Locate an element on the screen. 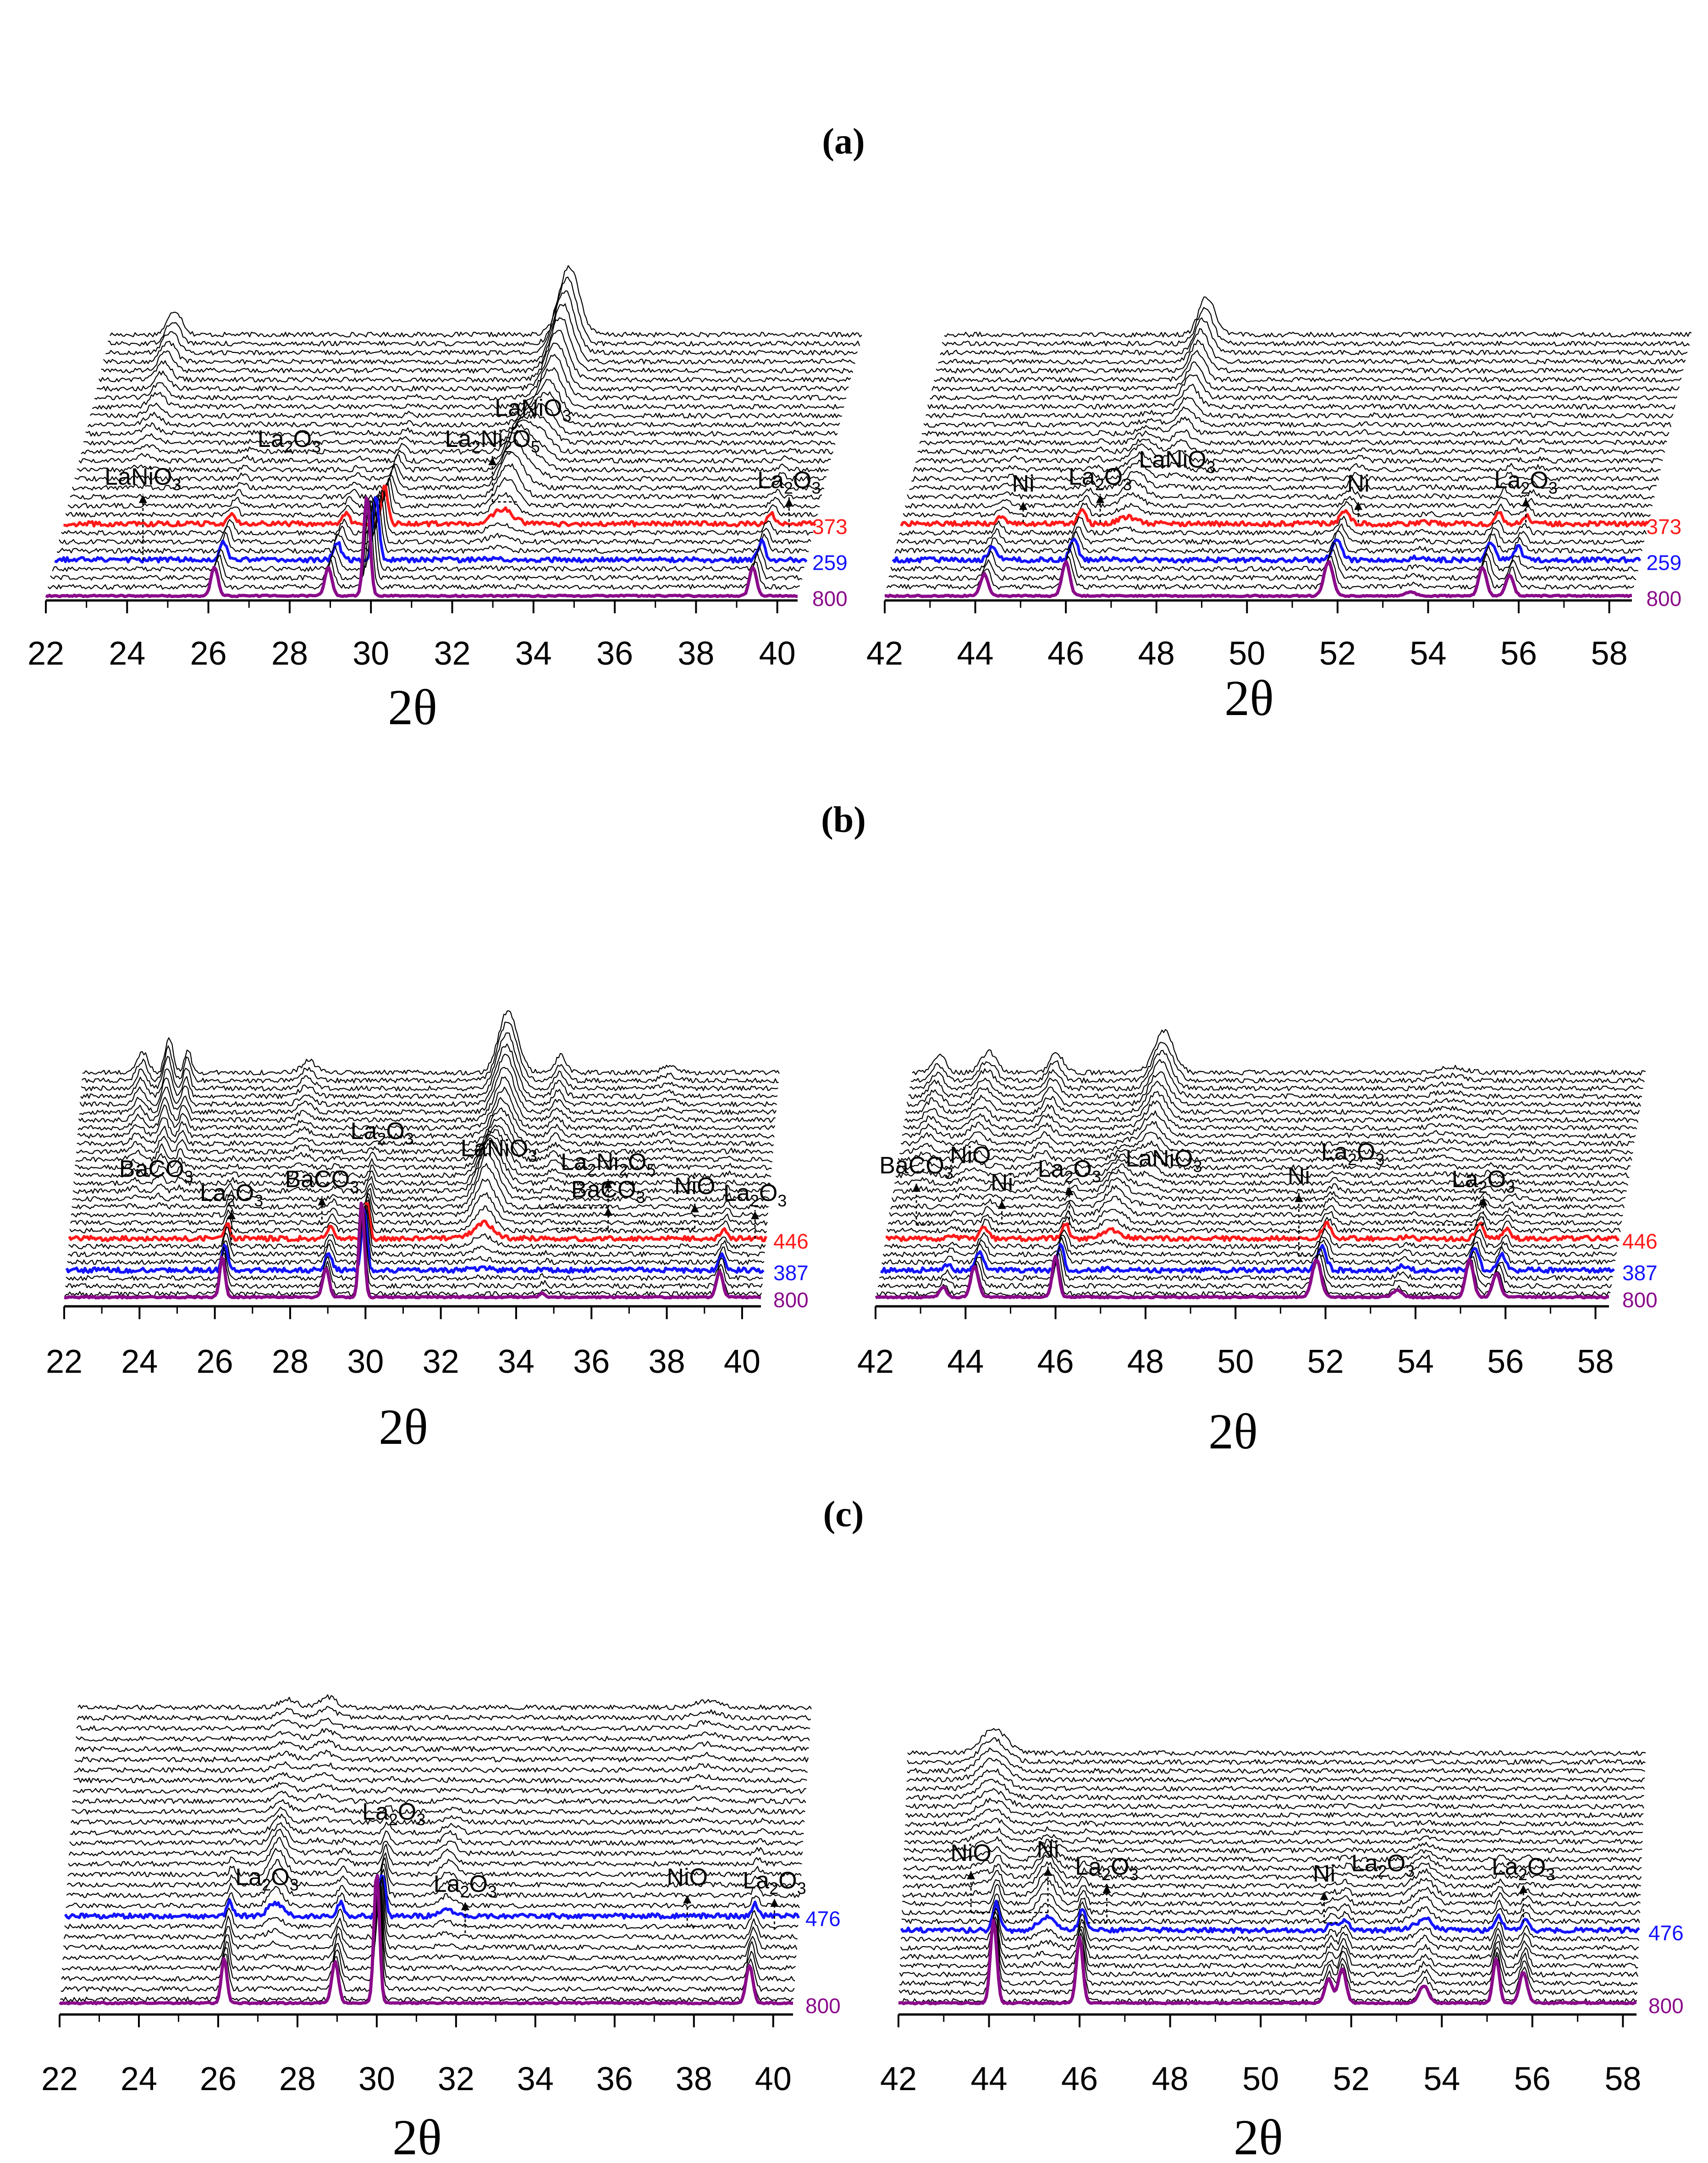  x-tick-label: 28 is located at coordinates (289, 653).